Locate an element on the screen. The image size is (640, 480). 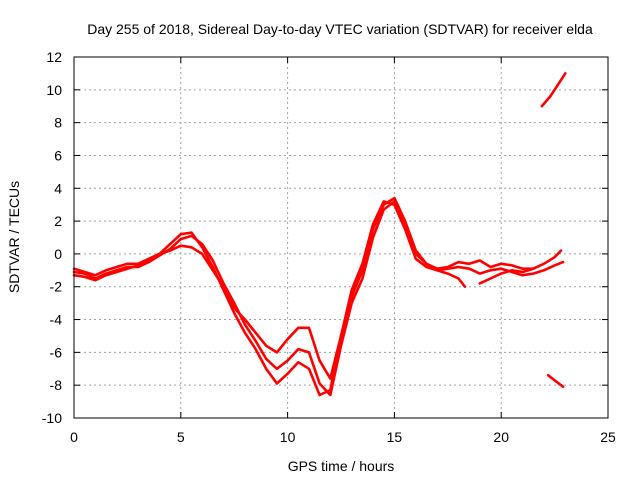
y-tick-label: 0 is located at coordinates (58, 254).